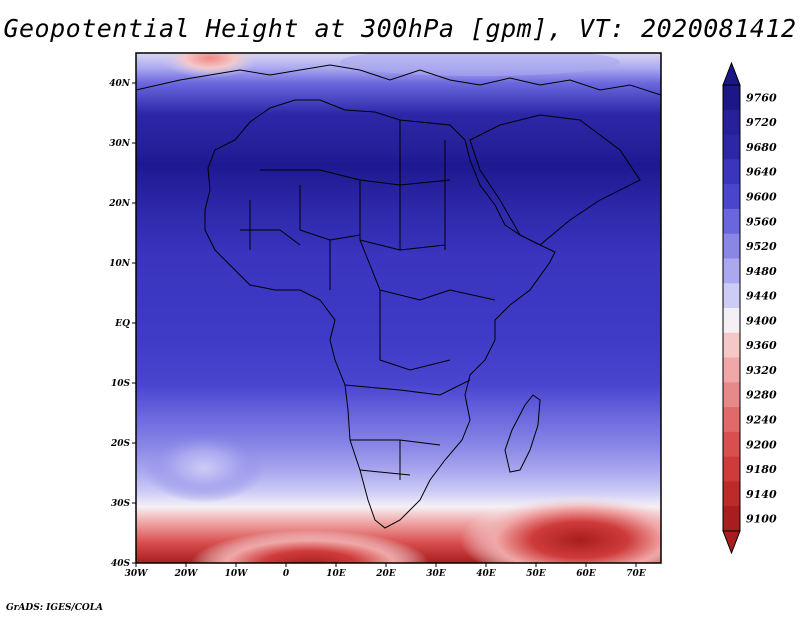 This screenshot has width=800, height=618. I want to click on lon-tick-label: 20E, so click(385, 574).